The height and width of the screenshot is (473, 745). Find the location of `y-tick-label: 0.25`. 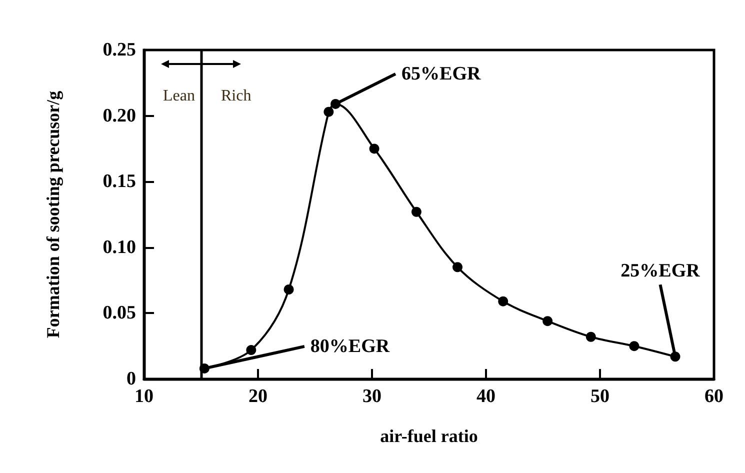

y-tick-label: 0.25 is located at coordinates (119, 50).